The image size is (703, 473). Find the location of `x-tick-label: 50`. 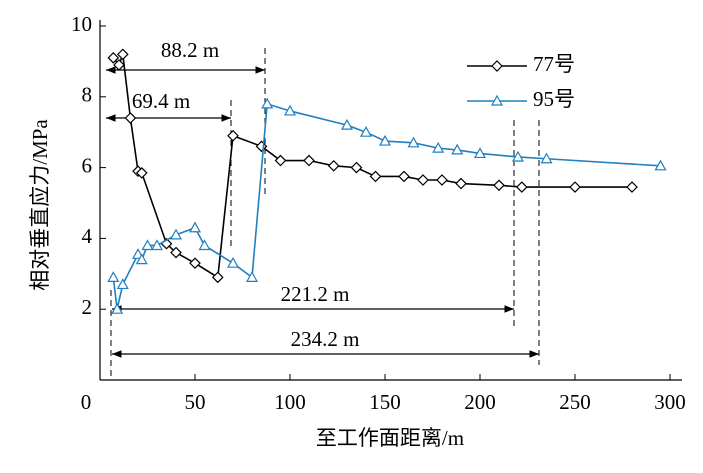

x-tick-label: 50 is located at coordinates (195, 402).